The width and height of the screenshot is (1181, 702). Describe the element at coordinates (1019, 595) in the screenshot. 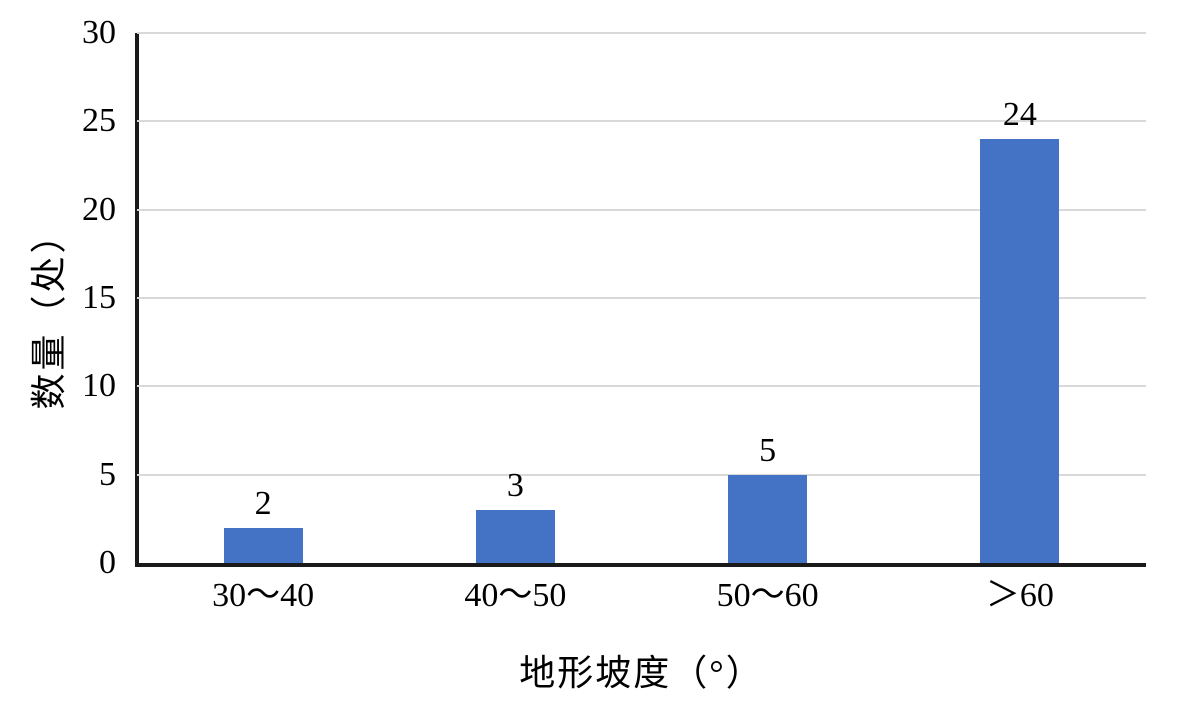

I see `x-tick-label: ＞60` at that location.